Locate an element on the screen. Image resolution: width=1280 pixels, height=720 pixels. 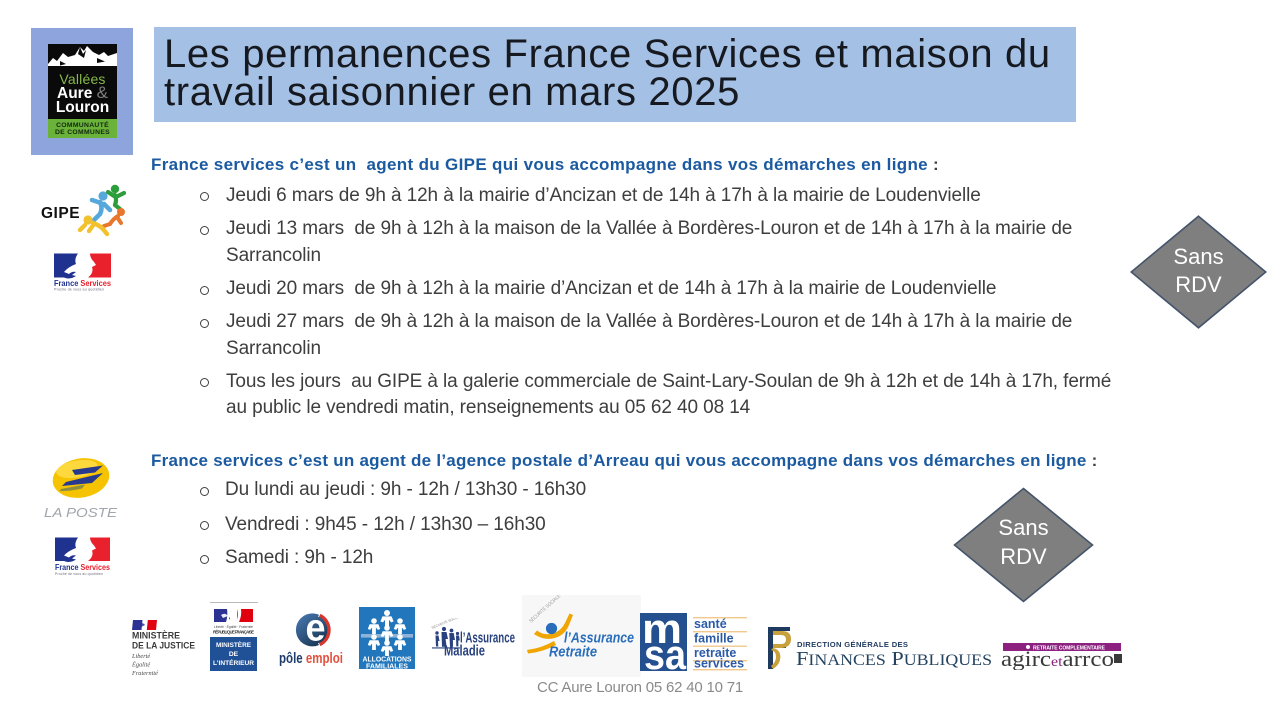
svg-text: Liberté is located at coordinates (141, 656).